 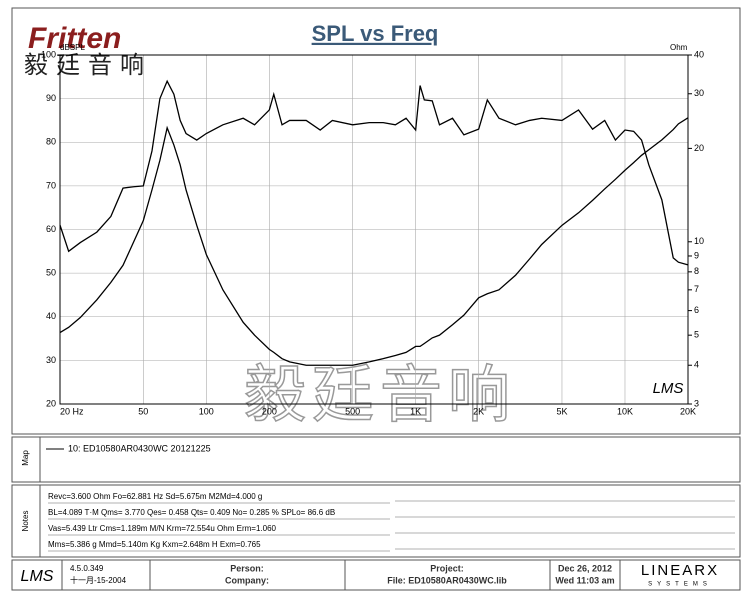 I want to click on x-tick-label: 500, so click(x=352, y=411).